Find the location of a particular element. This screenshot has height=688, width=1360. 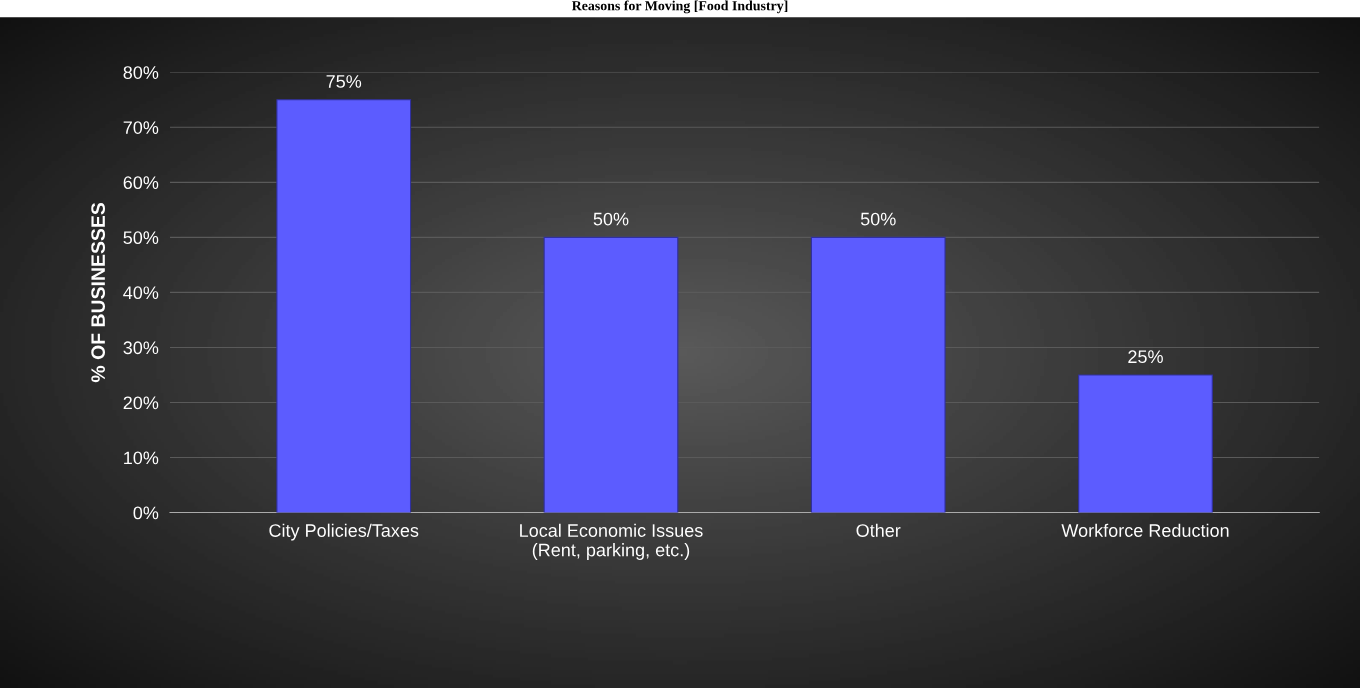

y-tick-label: 10% is located at coordinates (141, 458).